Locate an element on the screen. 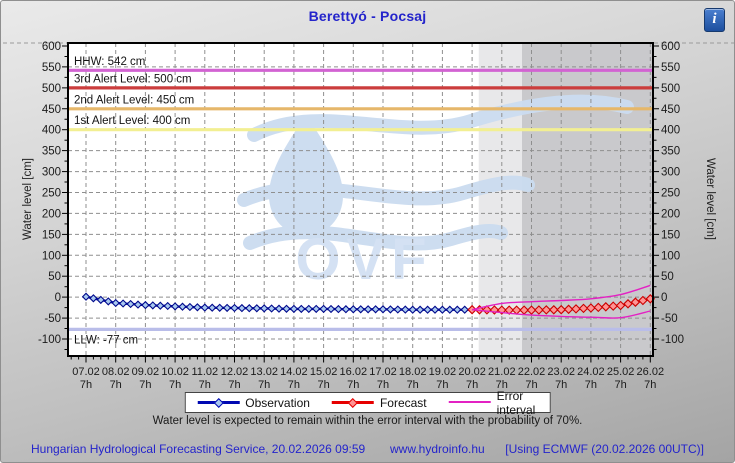 This screenshot has height=463, width=735. legend-item-forecast: Forecast is located at coordinates (379, 402).